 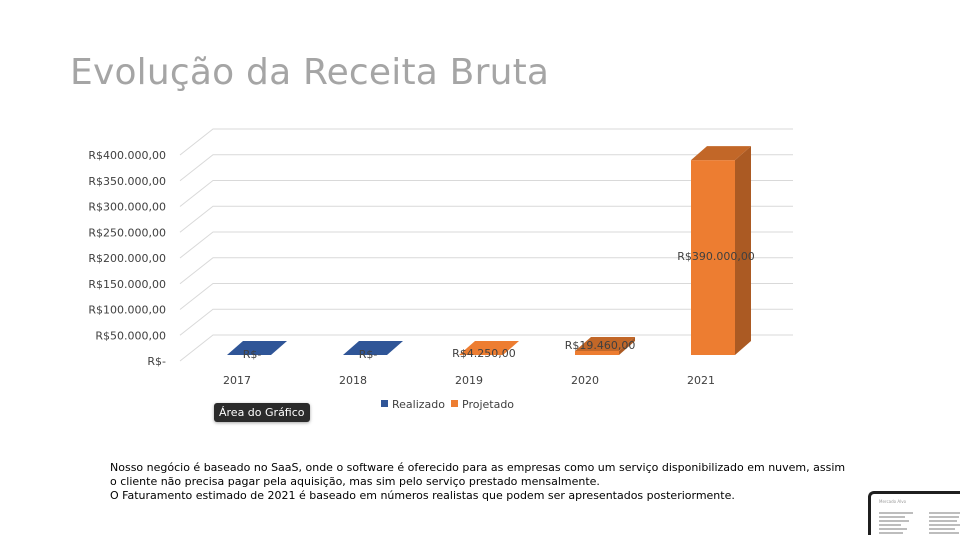 What do you see at coordinates (585, 380) in the screenshot?
I see `x-tick-label: 2020` at bounding box center [585, 380].